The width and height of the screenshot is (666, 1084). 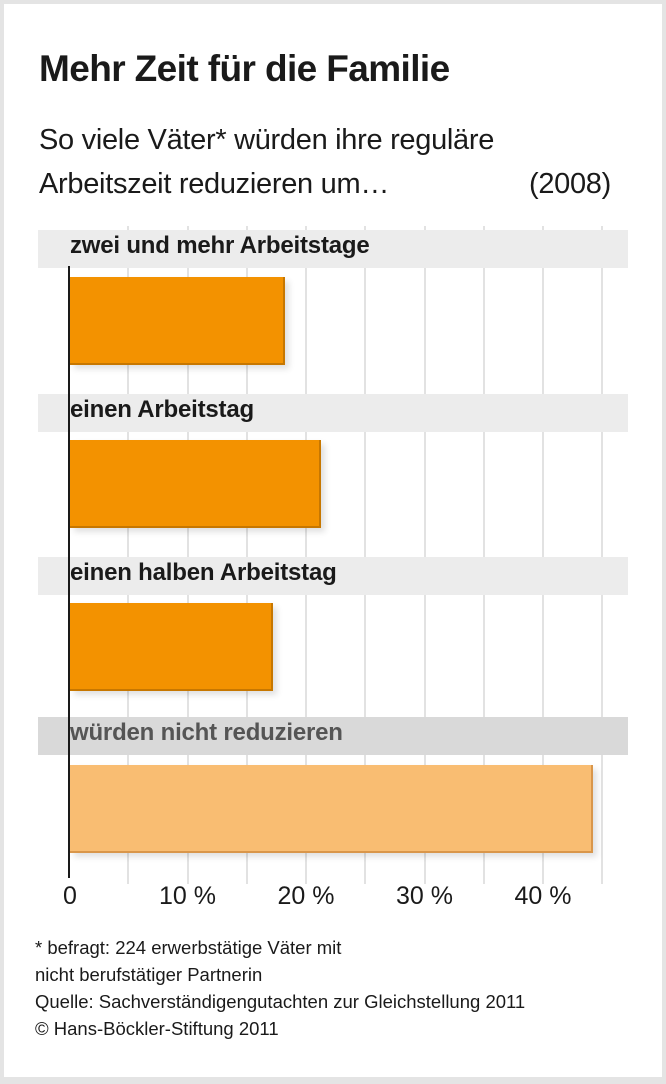 I want to click on subtitle-year: (2008), so click(x=569, y=184).